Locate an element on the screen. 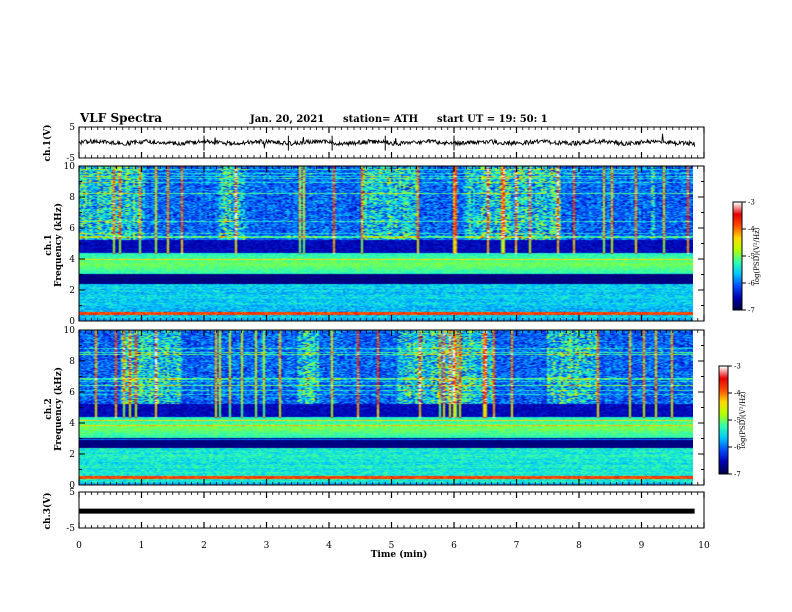  ch3-waveform-panel: ch.3(V) 5 -5 is located at coordinates (373, 511).